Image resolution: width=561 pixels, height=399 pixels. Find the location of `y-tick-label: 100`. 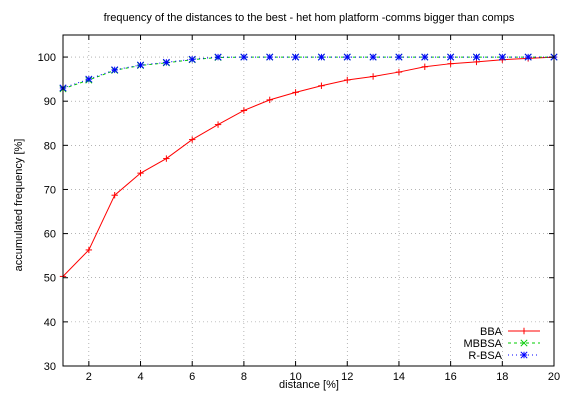

y-tick-label: 100 is located at coordinates (47, 58).